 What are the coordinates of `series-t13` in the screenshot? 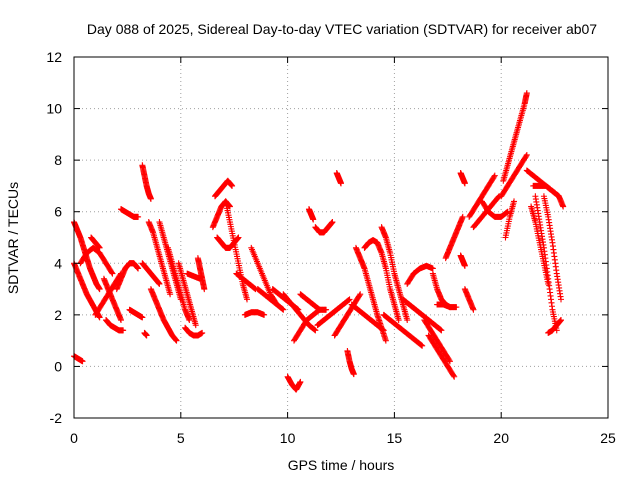 It's located at (145, 334).